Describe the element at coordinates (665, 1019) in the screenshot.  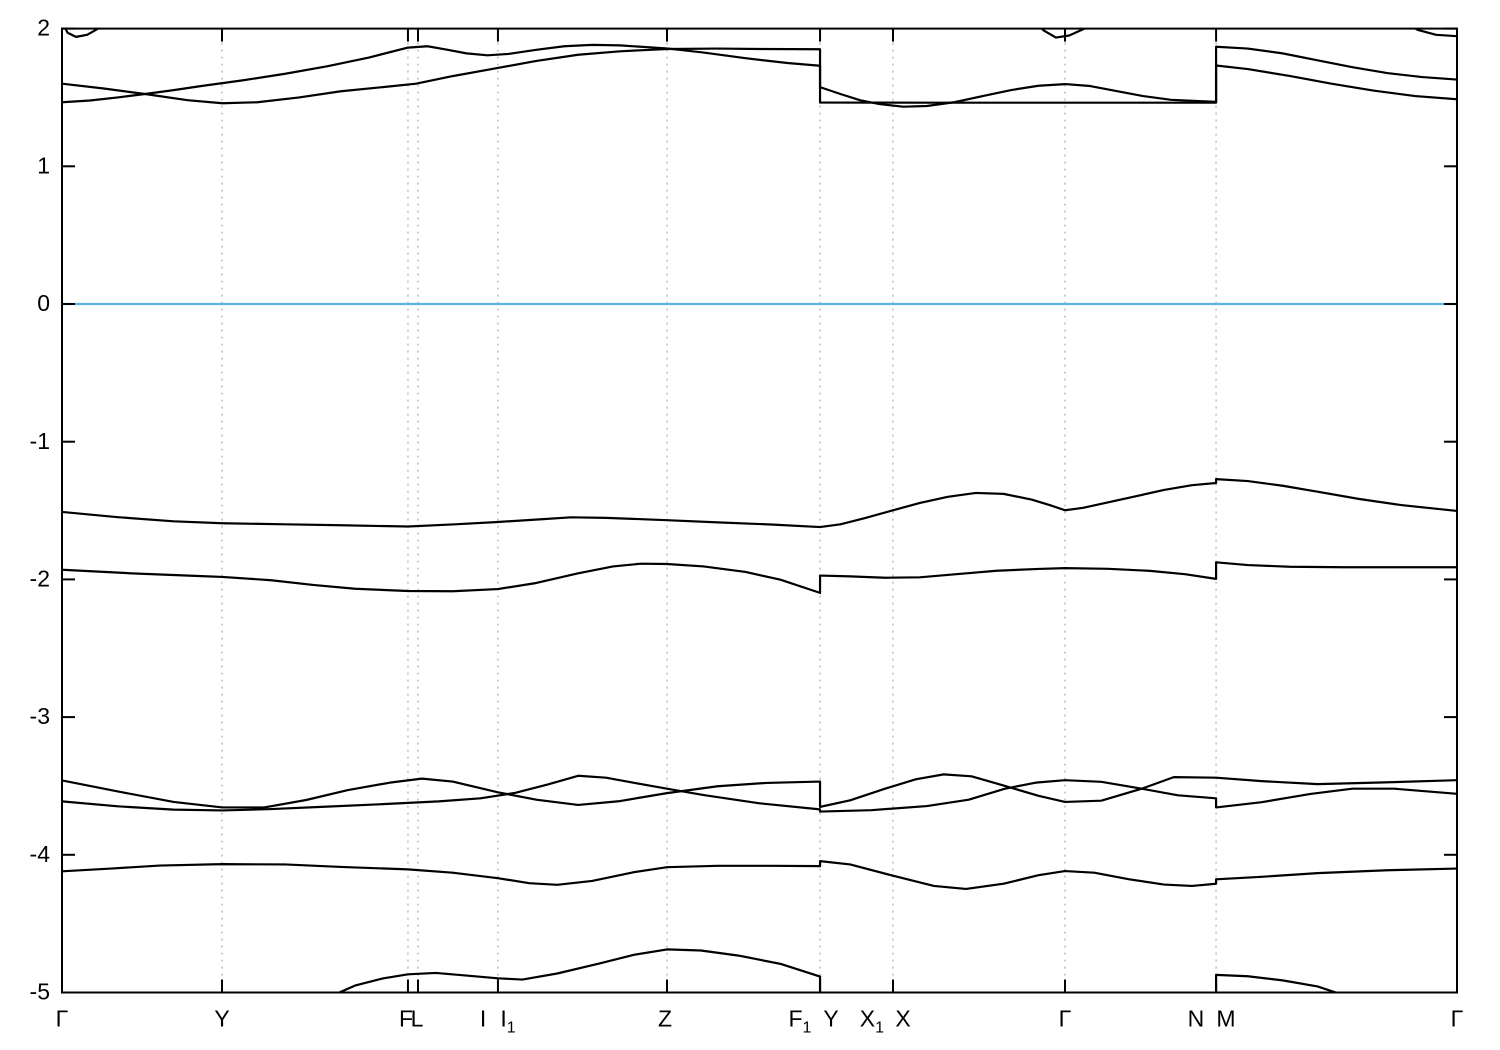
I see `x-tick-label: Z` at that location.